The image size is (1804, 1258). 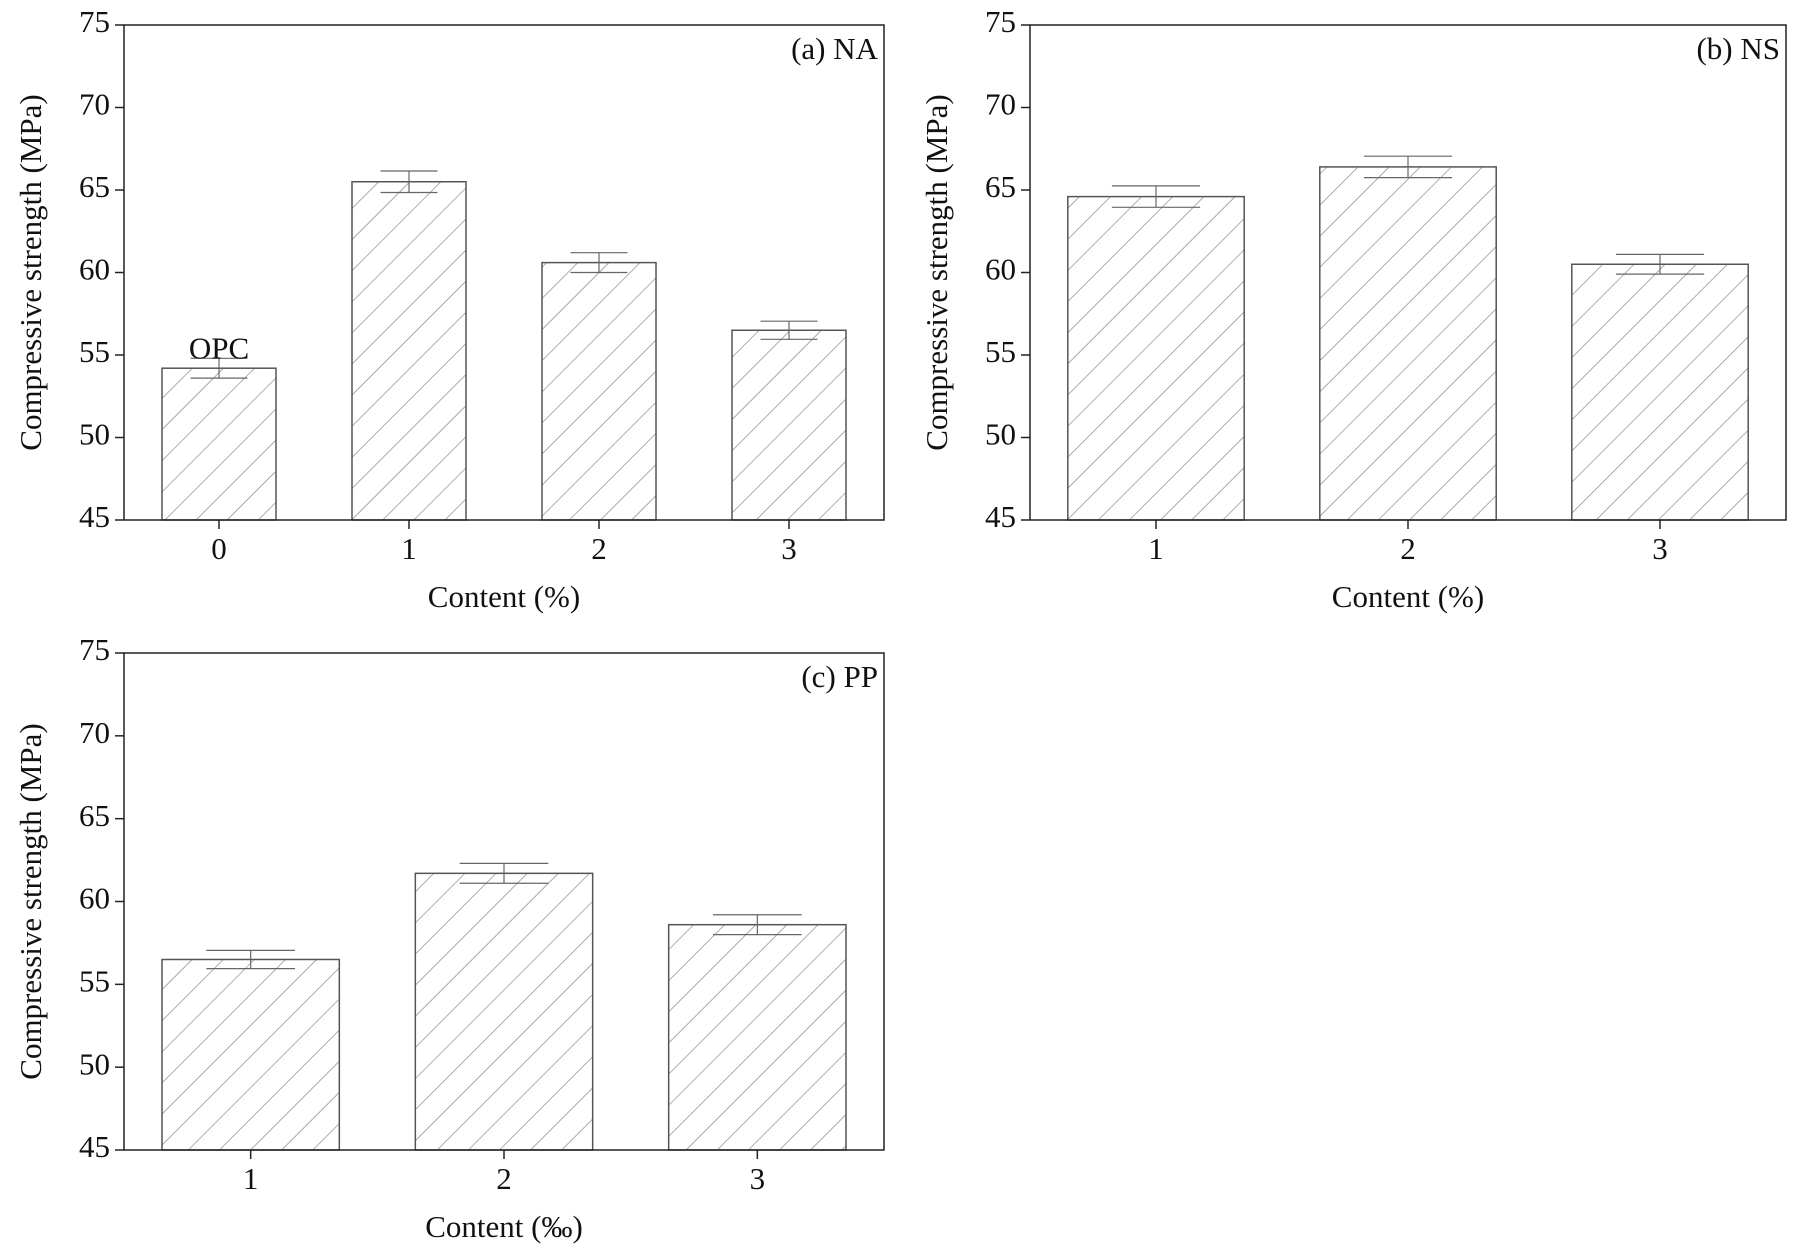 I want to click on panel-title: (b) NS, so click(x=1738, y=48).